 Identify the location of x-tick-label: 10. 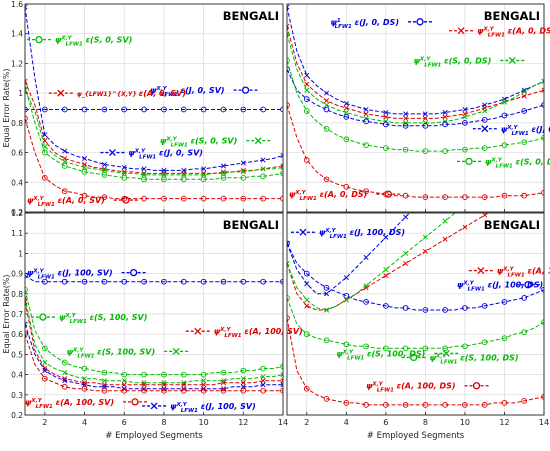
(465, 422).